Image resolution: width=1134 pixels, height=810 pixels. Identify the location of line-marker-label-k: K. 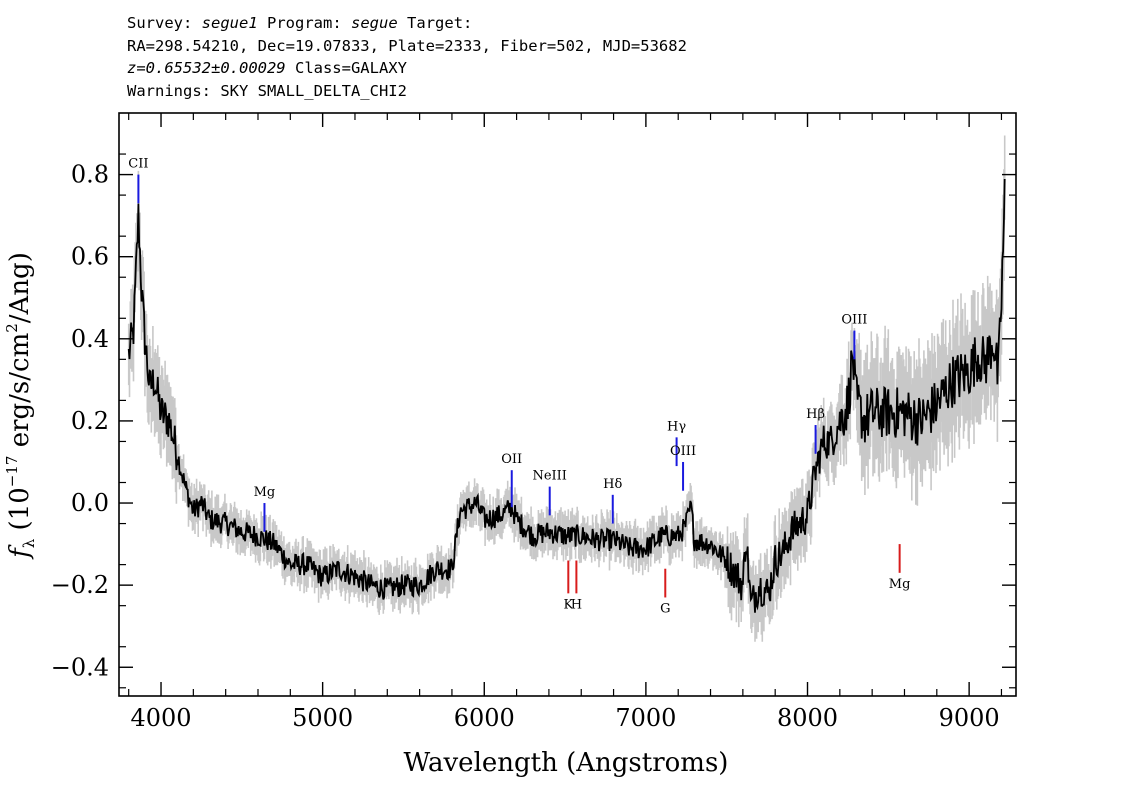
(568, 604).